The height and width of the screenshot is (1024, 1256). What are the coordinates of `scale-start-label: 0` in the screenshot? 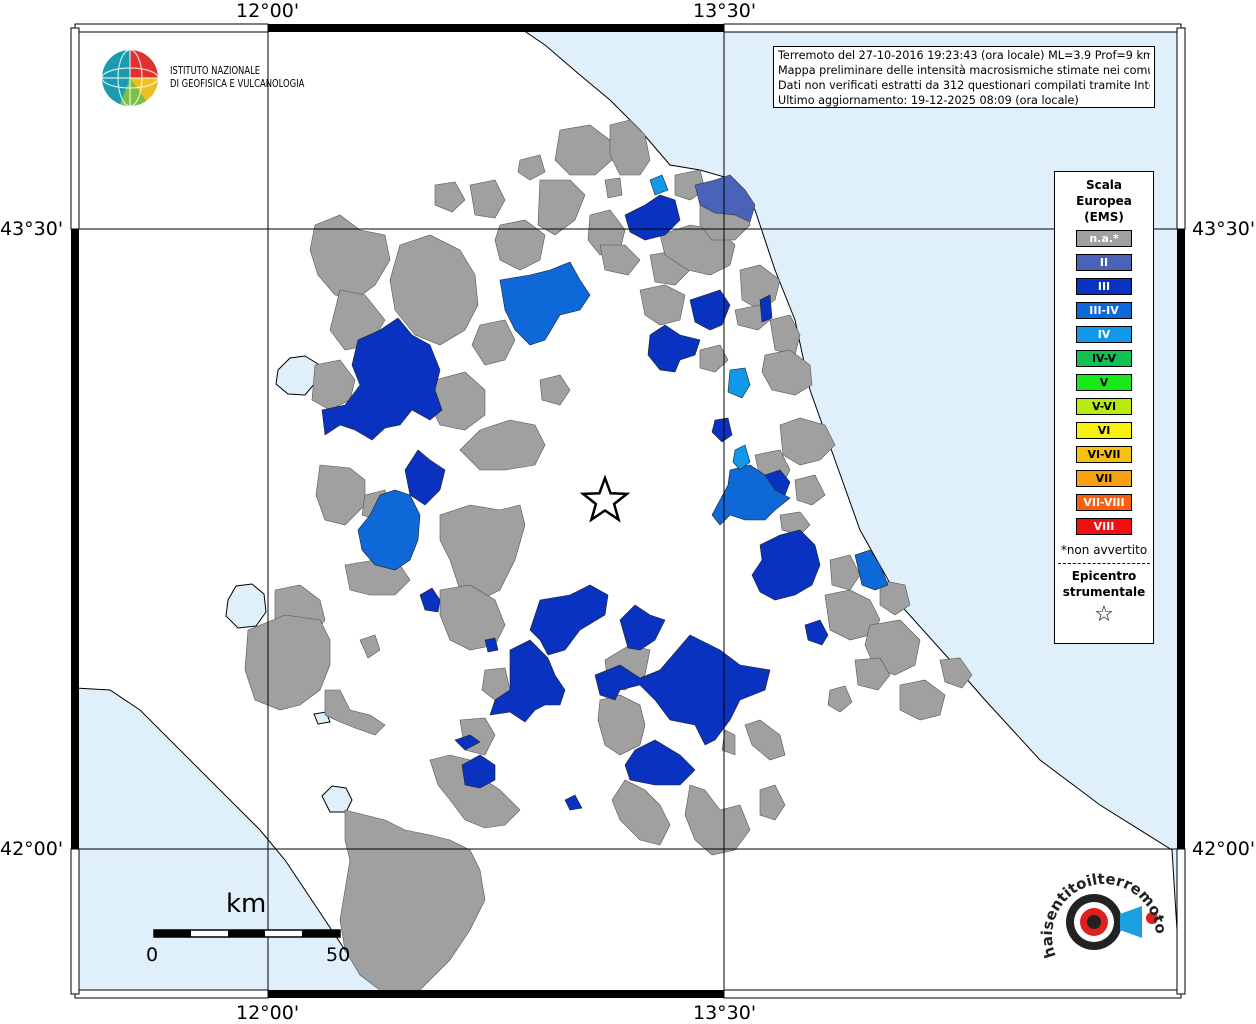 It's located at (152, 955).